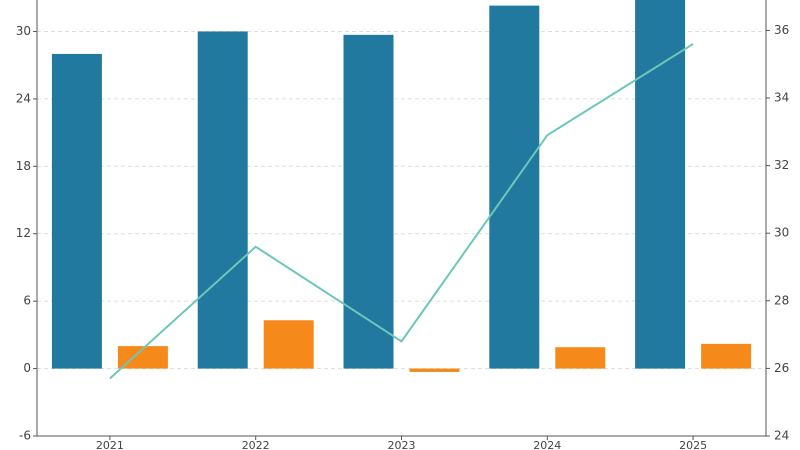 The height and width of the screenshot is (450, 800). Describe the element at coordinates (781, 165) in the screenshot. I see `y2-tick-label: 32` at that location.